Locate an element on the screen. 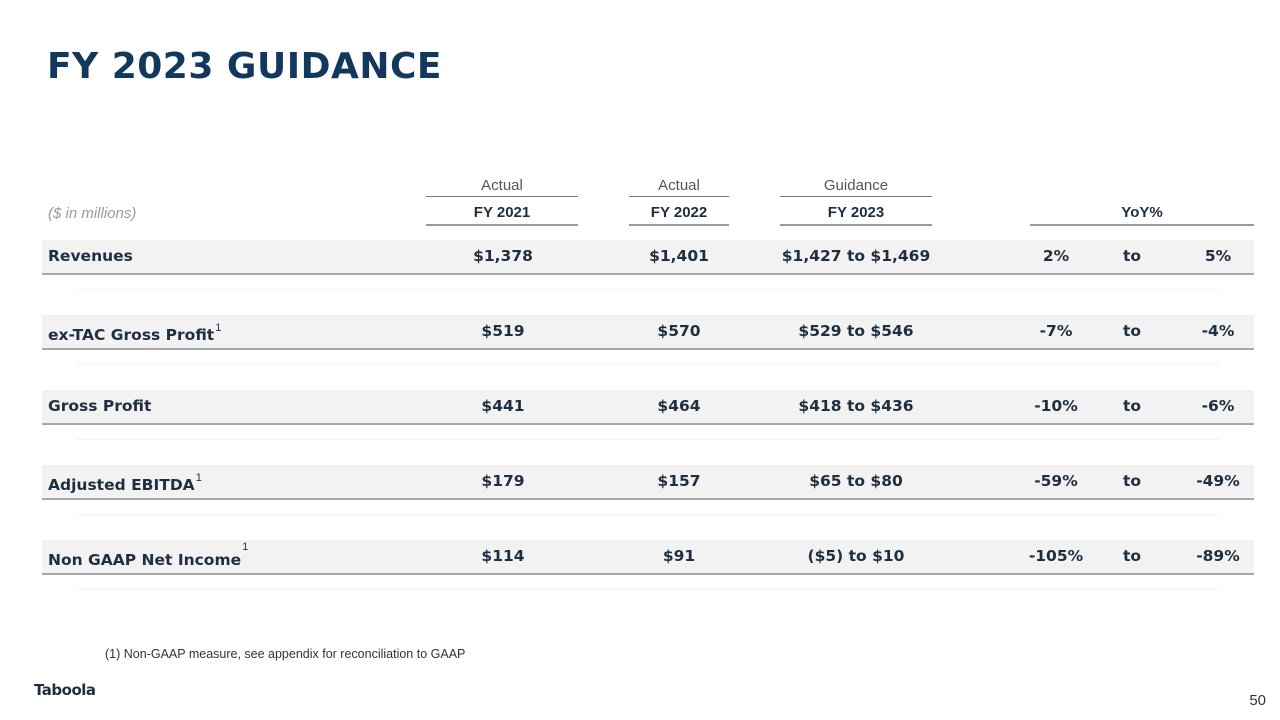  row-label: Gross Profit is located at coordinates (100, 406).